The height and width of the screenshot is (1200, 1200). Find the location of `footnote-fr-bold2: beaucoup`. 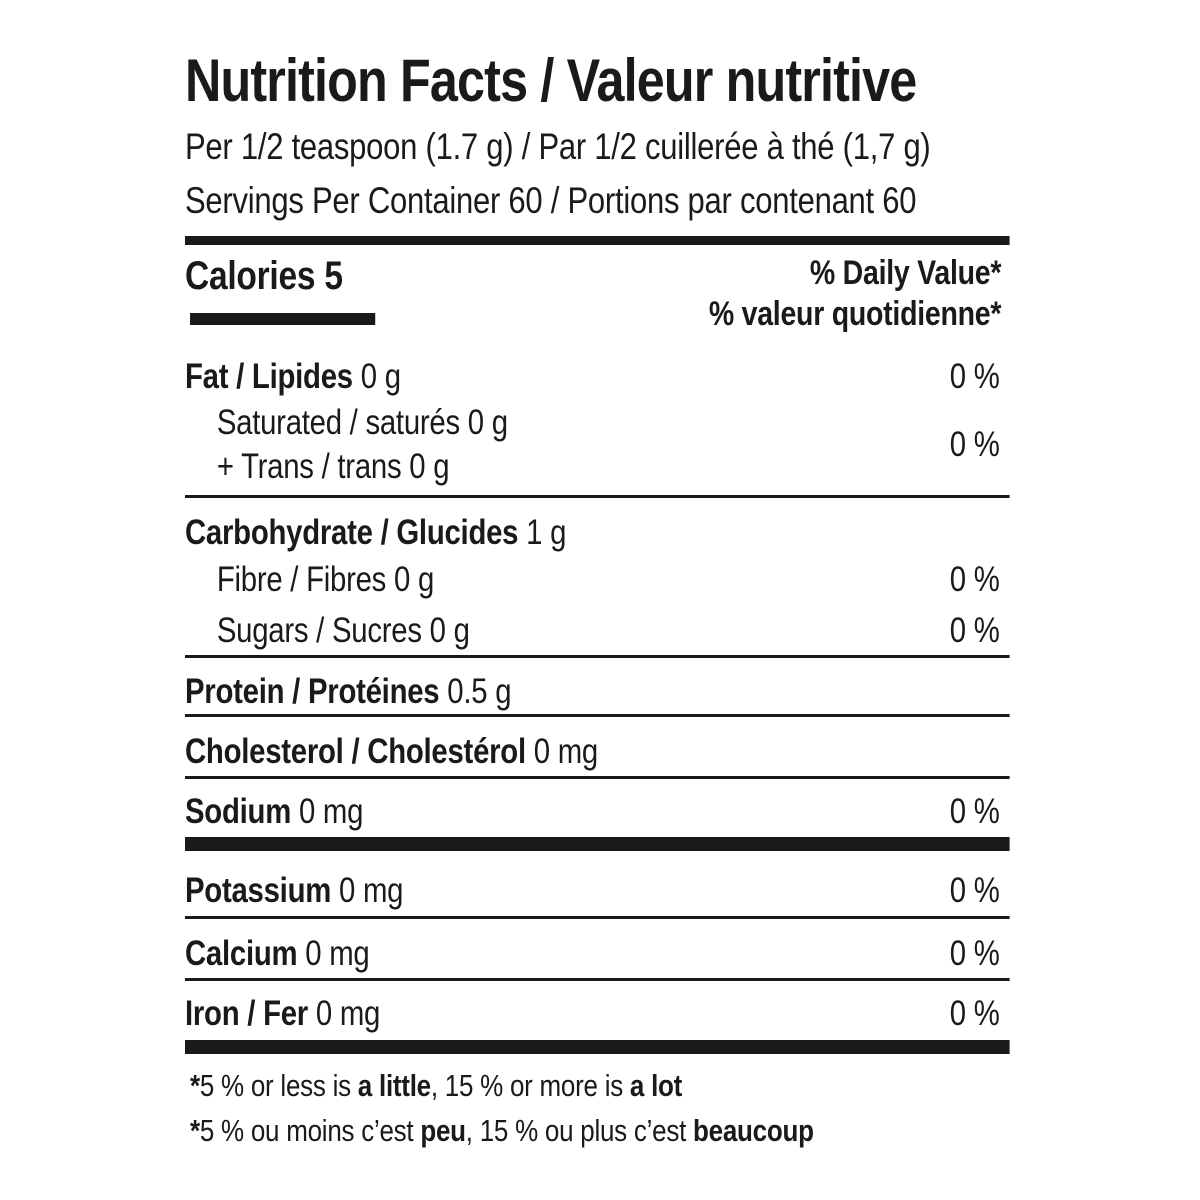

footnote-fr-bold2: beaucoup is located at coordinates (753, 1130).